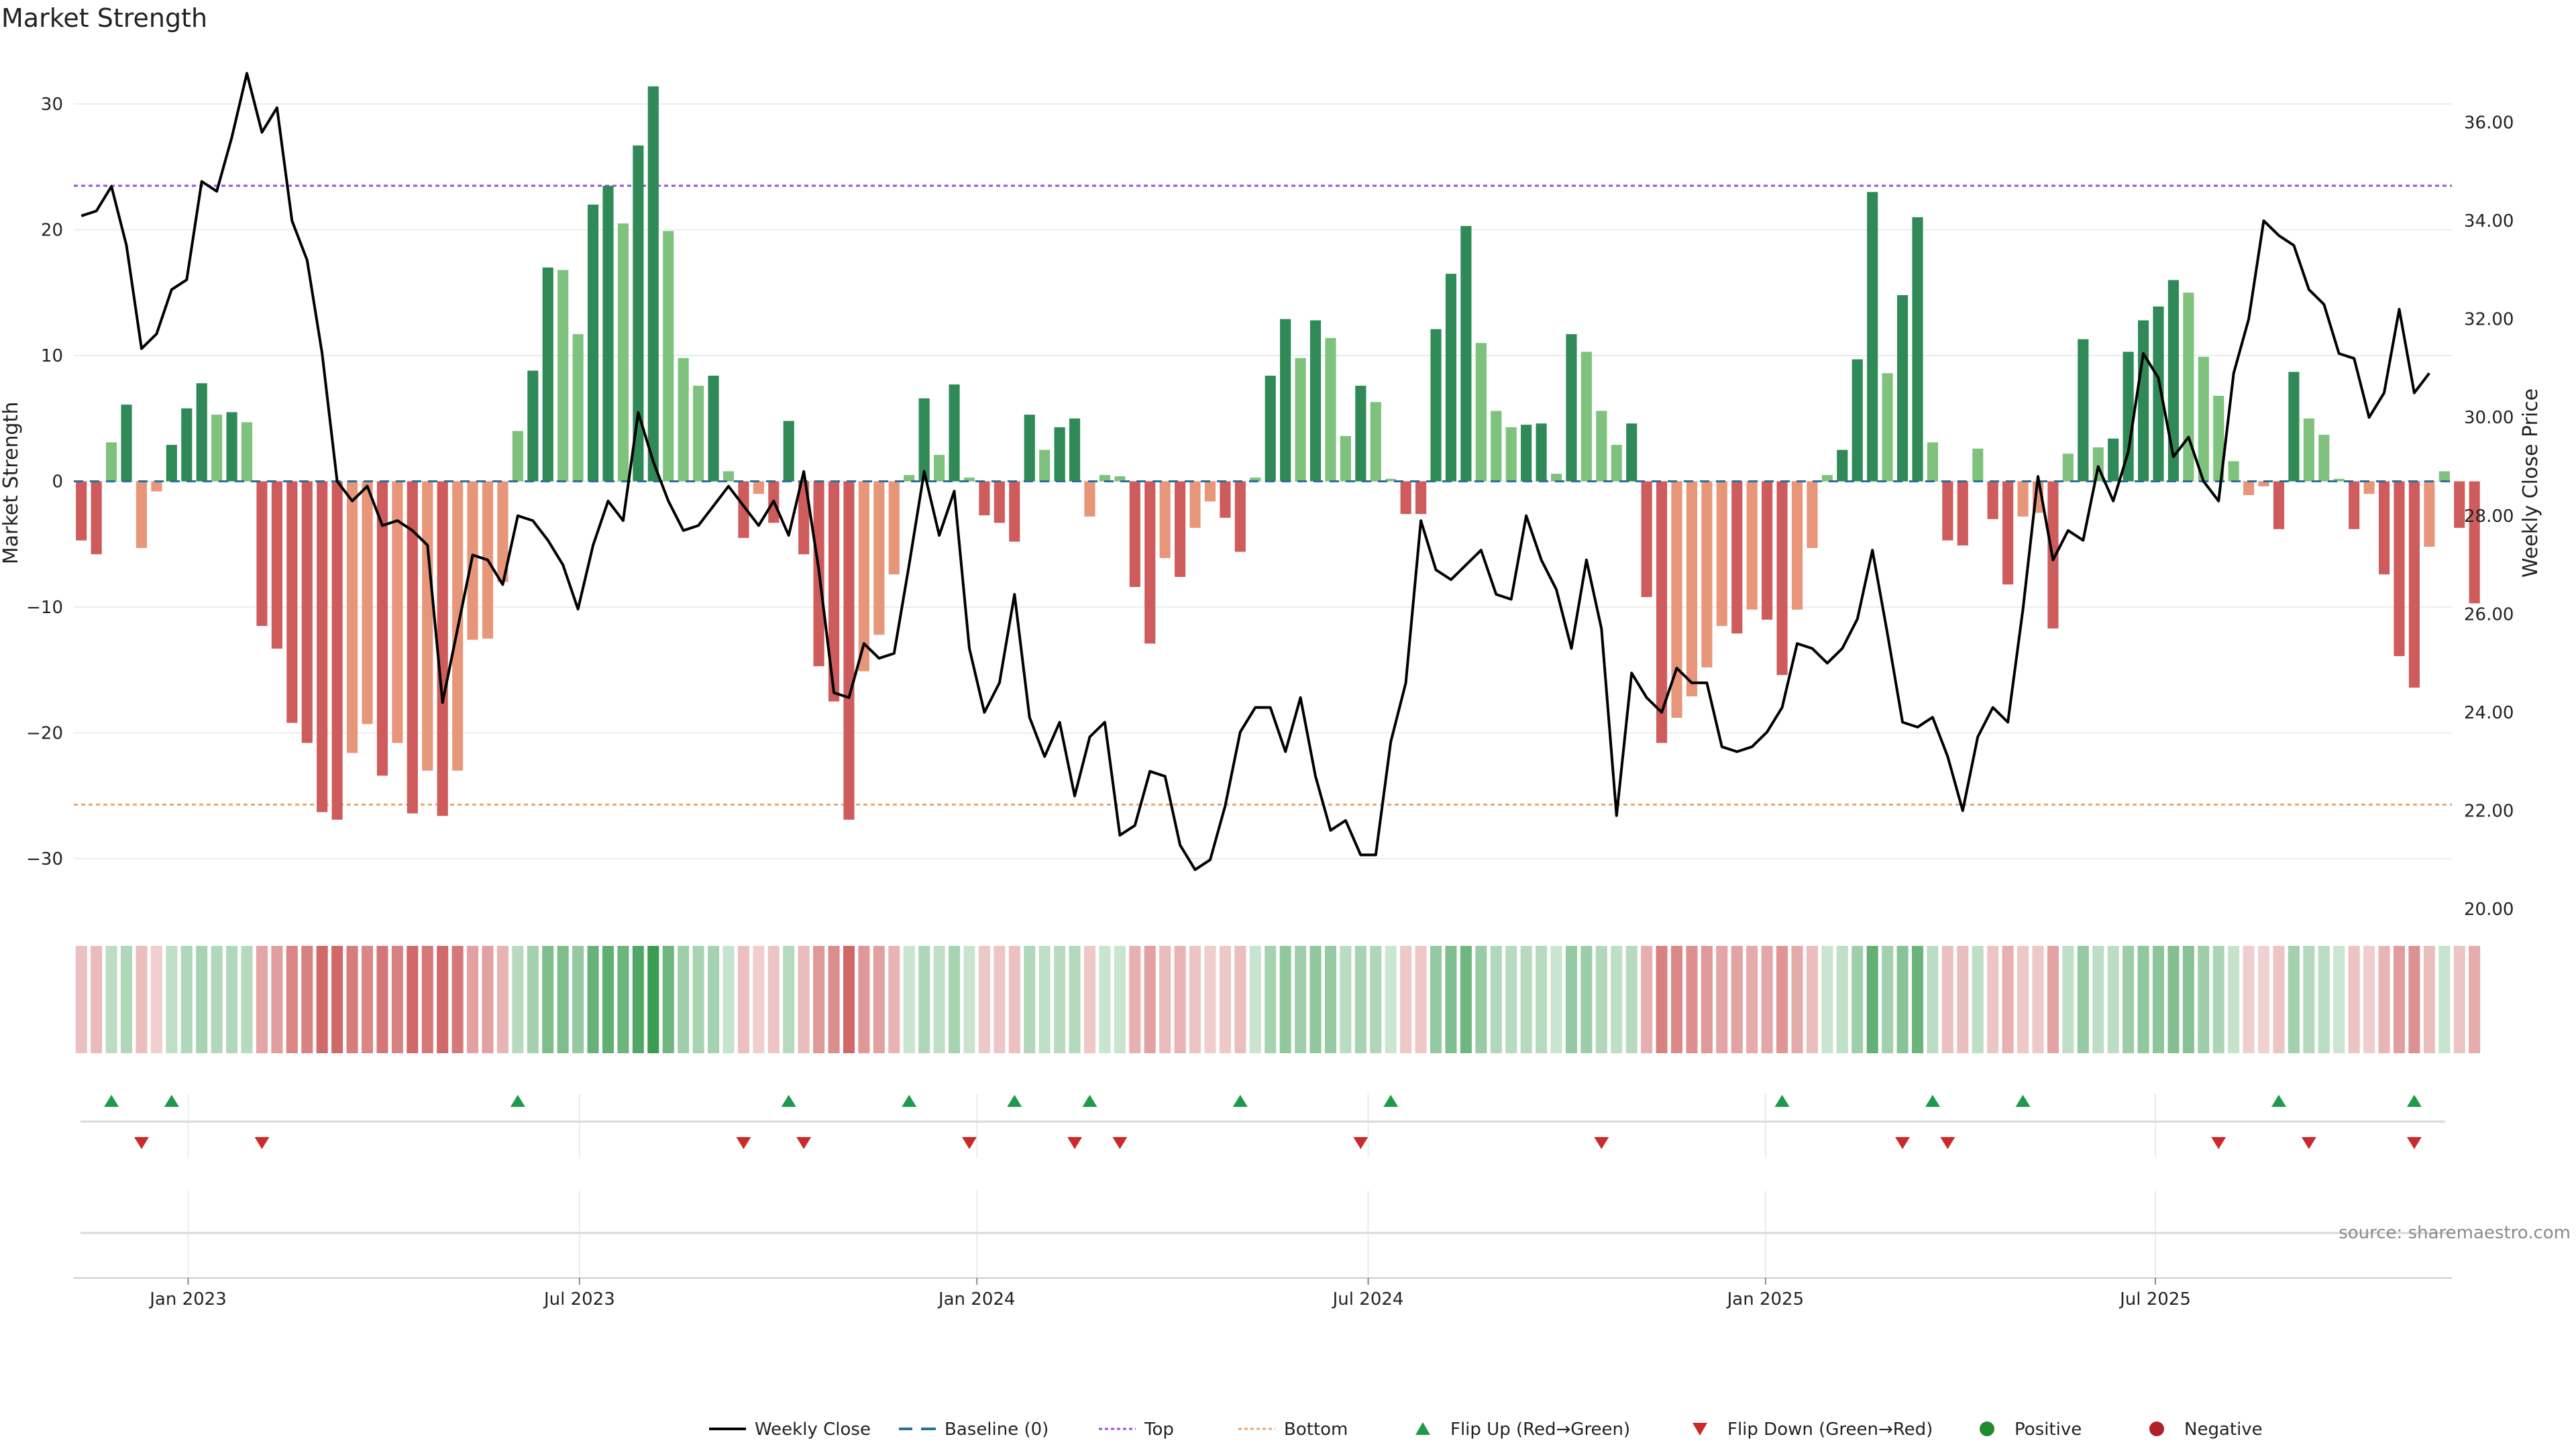 This screenshot has height=1449, width=2576. I want to click on y-tick-label: 10, so click(52, 356).